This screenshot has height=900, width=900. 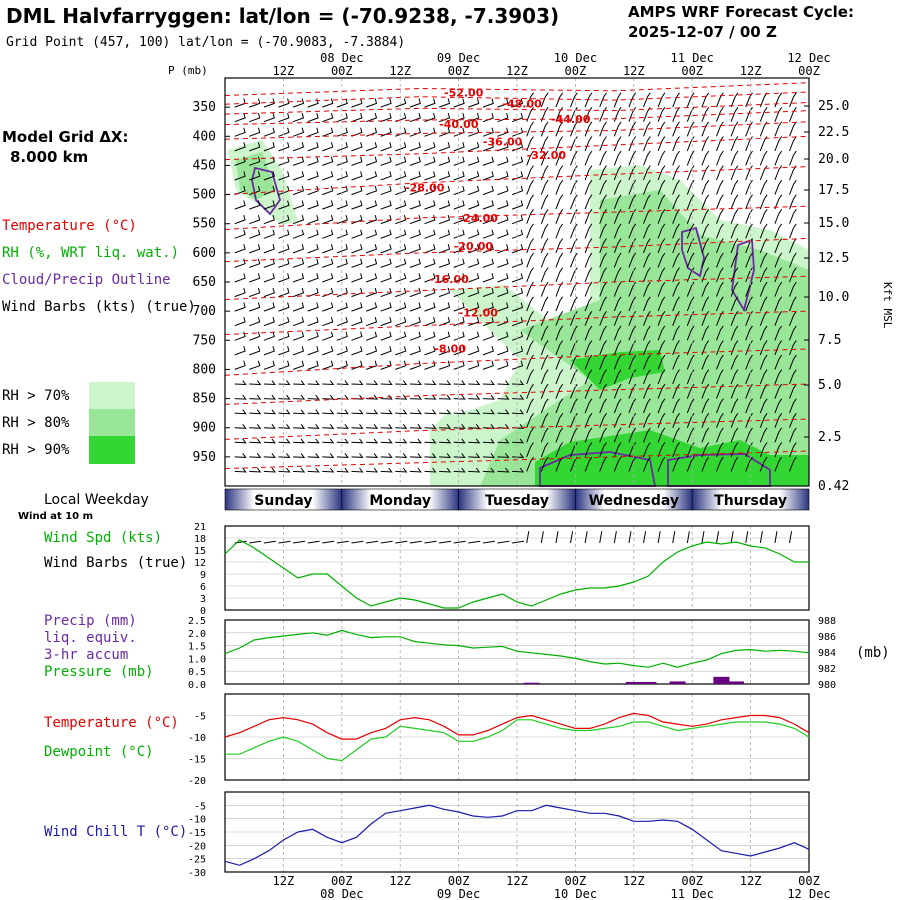 I want to click on weekday-label: Thursday, so click(x=750, y=501).